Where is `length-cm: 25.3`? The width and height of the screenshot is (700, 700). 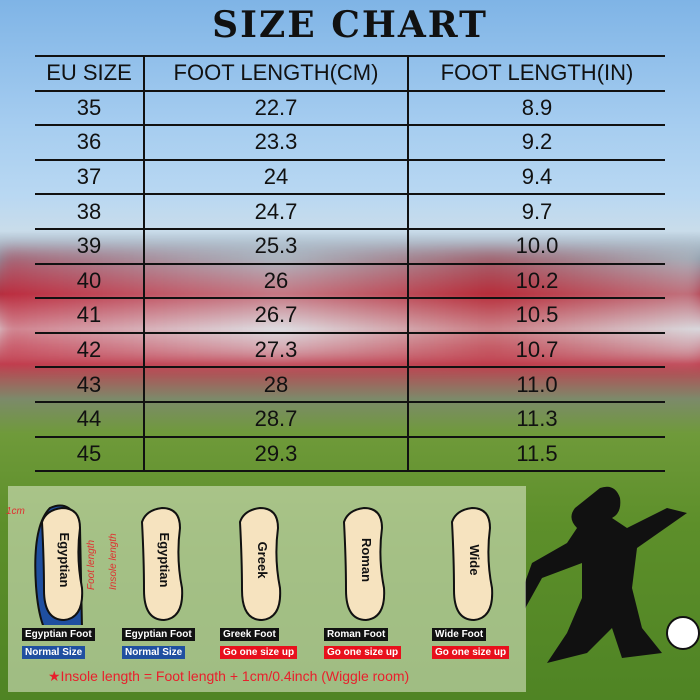
length-cm: 25.3 is located at coordinates (276, 245).